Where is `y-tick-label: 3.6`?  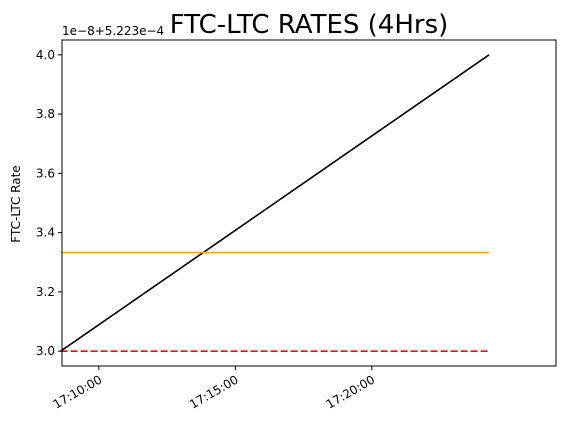 y-tick-label: 3.6 is located at coordinates (45, 173).